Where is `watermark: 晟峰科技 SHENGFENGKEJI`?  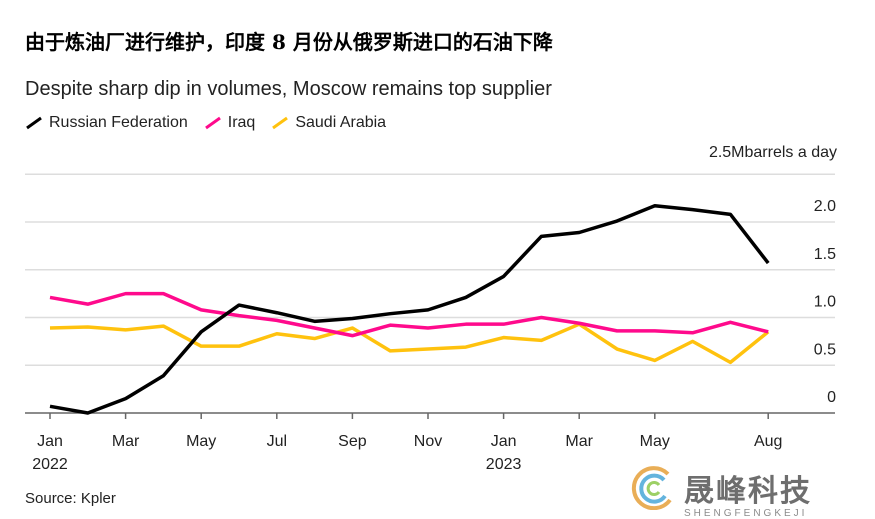 watermark: 晟峰科技 SHENGFENGKEJI is located at coordinates (720, 488).